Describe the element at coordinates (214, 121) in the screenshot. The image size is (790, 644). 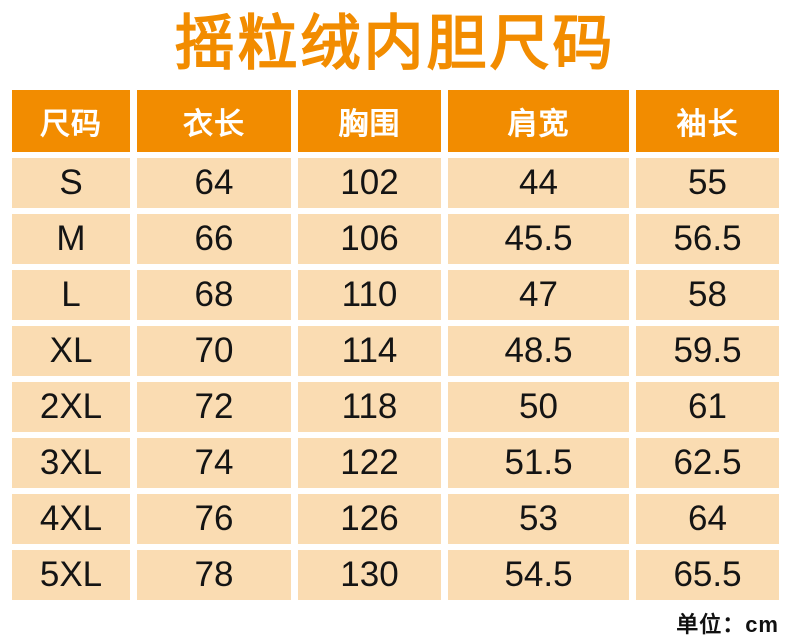
I see `header-cell: 衣长` at that location.